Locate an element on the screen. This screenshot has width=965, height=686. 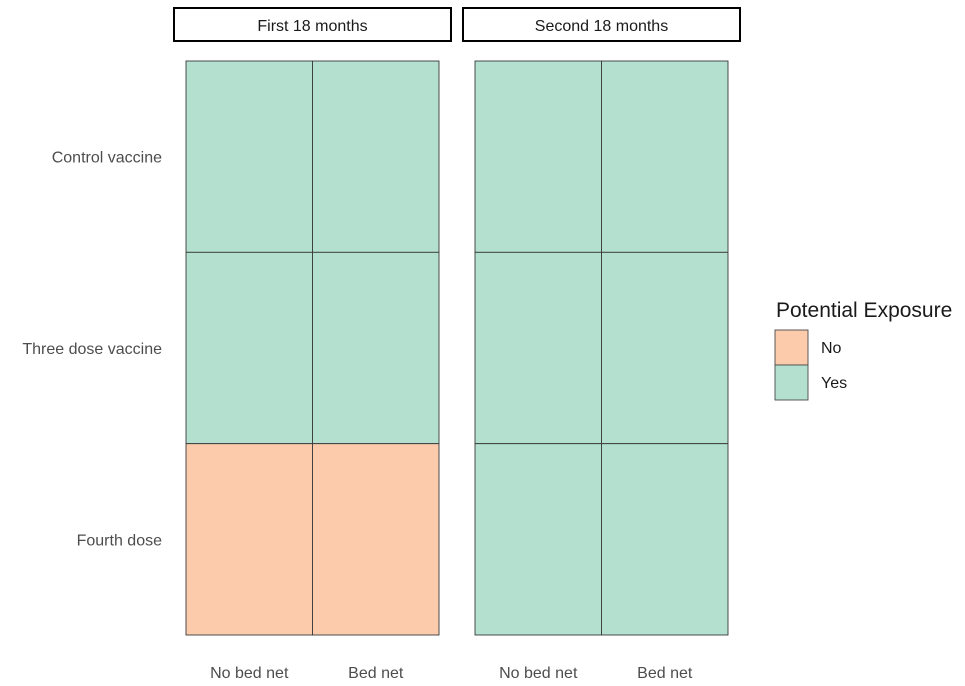
y-tick-label: Fourth dose is located at coordinates (119, 540).